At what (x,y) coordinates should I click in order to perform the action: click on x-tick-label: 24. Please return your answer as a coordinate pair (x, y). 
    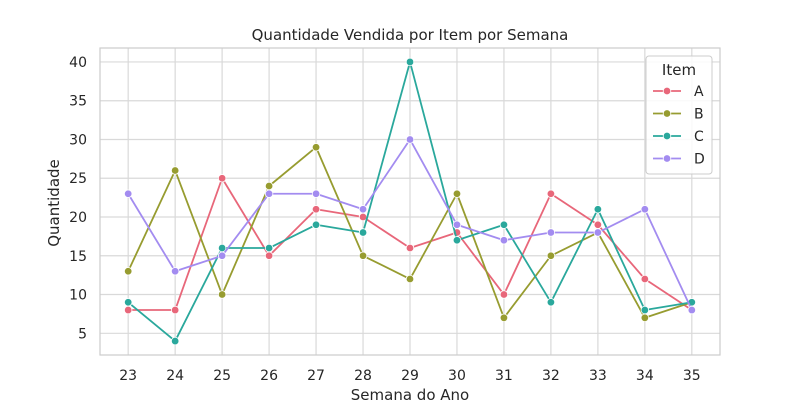
    Looking at the image, I should click on (175, 376).